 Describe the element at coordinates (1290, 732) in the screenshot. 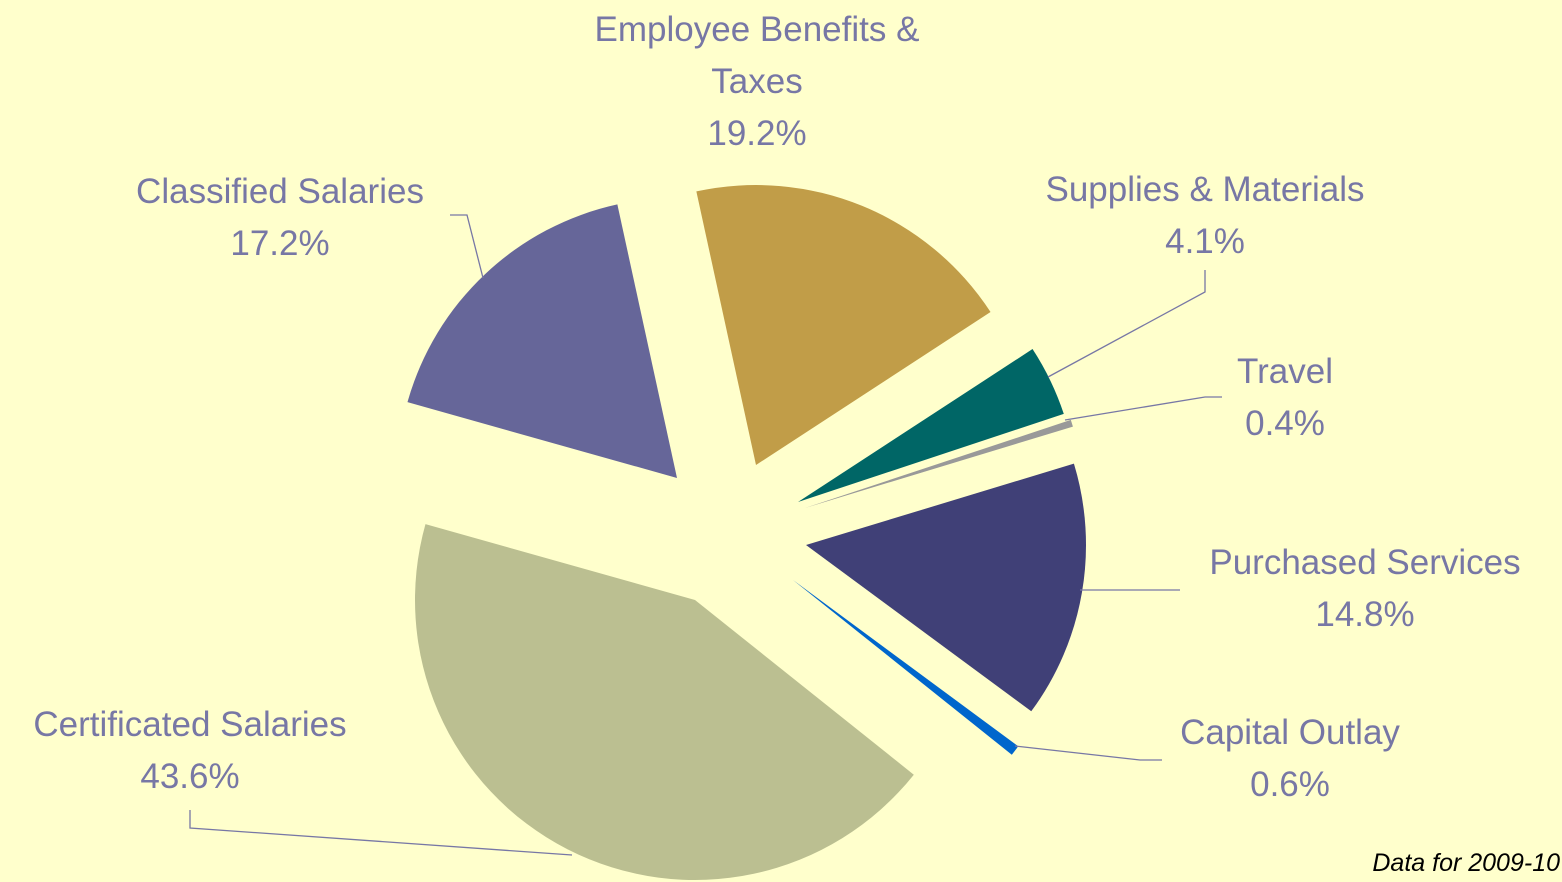

I see `slice-label: Capital Outlay` at that location.